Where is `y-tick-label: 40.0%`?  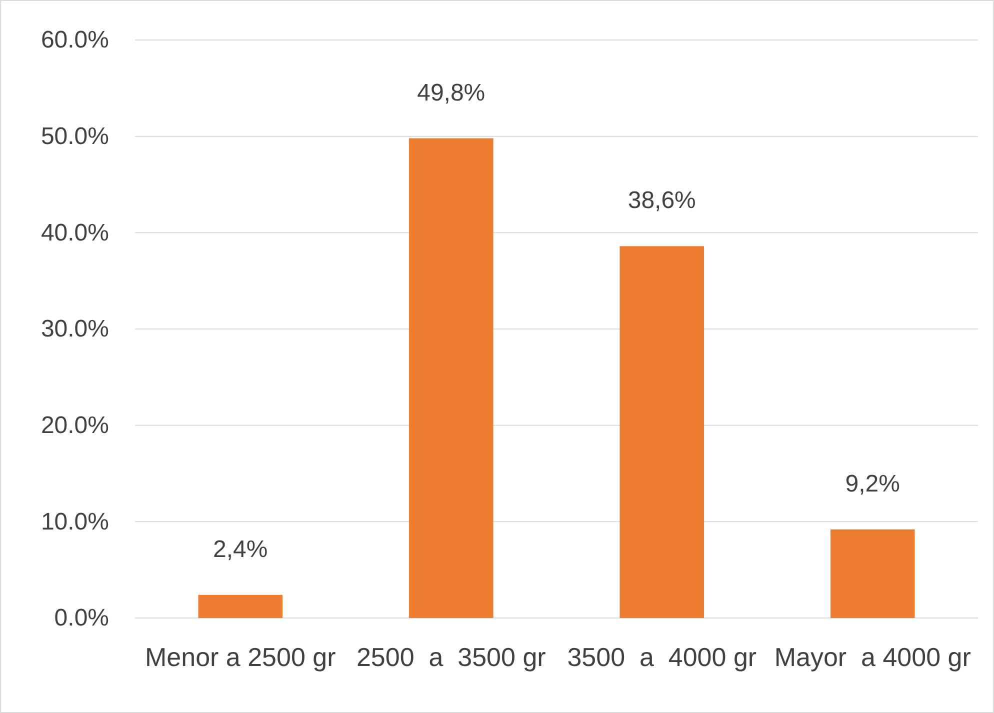
y-tick-label: 40.0% is located at coordinates (74, 232).